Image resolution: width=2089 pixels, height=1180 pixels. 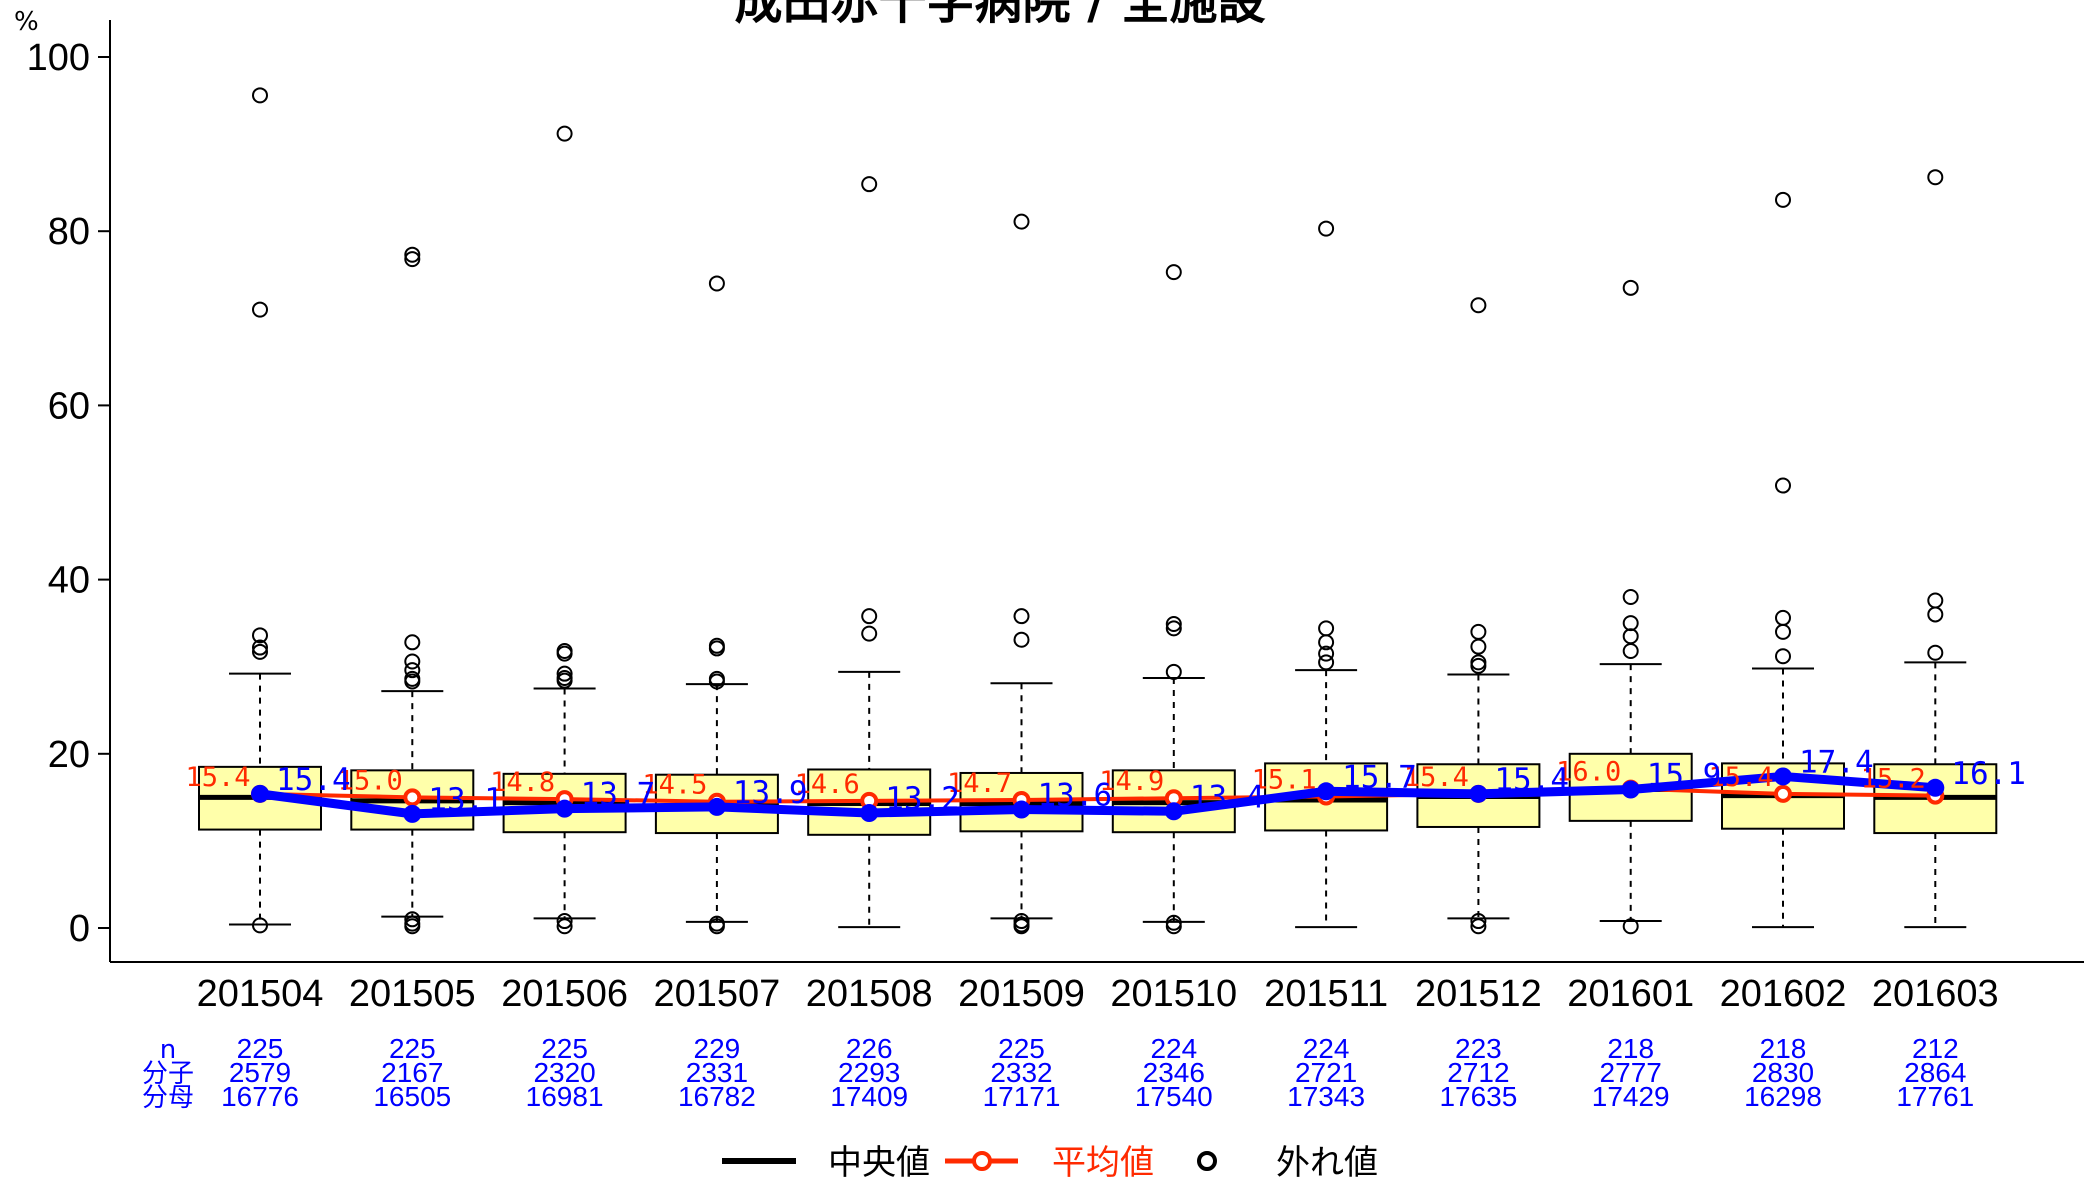 What do you see at coordinates (979, 783) in the screenshot?
I see `mean-value-label: 14.7` at bounding box center [979, 783].